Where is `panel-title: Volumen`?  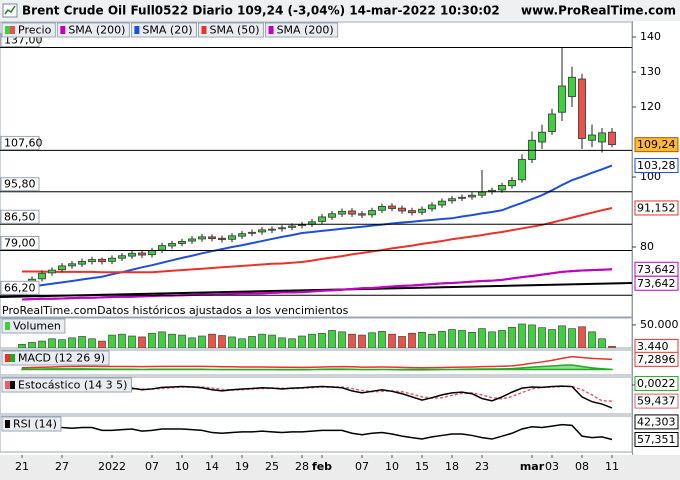 panel-title: Volumen is located at coordinates (33, 326).